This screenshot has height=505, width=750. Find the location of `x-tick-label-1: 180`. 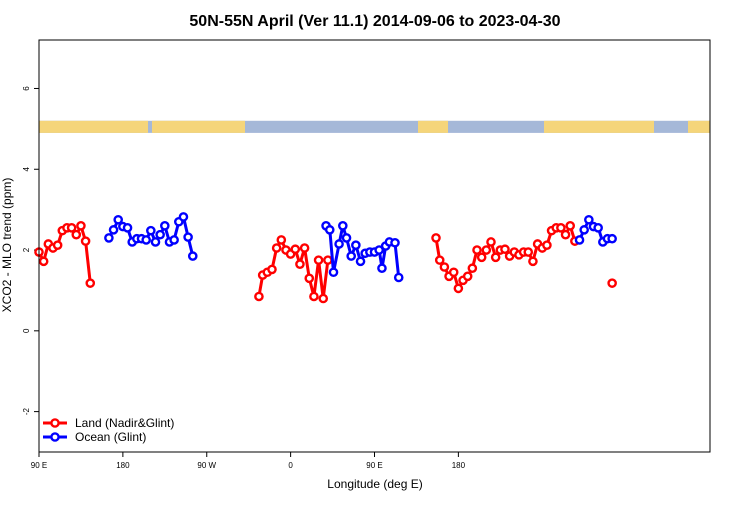

x-tick-label-1: 180 is located at coordinates (123, 465).